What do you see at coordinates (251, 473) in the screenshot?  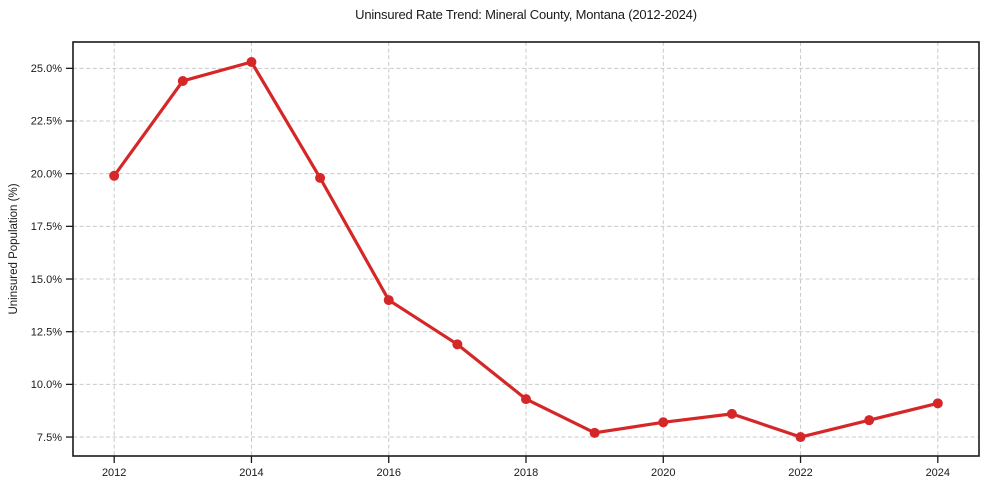 I see `x-tick-label: 2014` at bounding box center [251, 473].